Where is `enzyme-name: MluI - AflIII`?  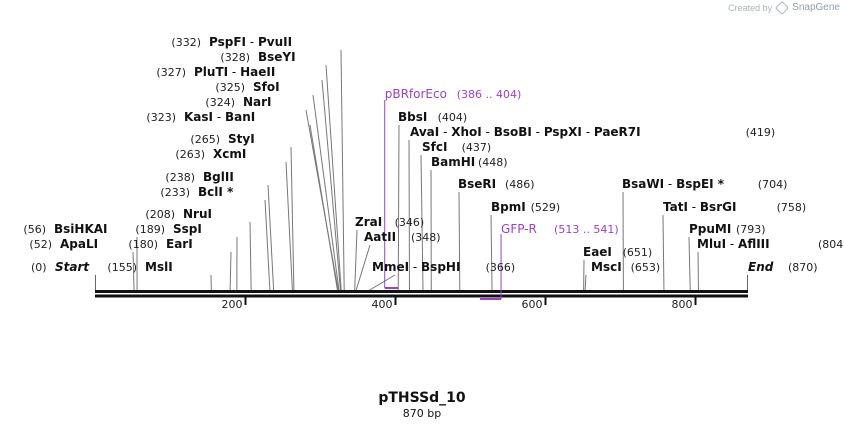
enzyme-name: MluI - AflIII is located at coordinates (733, 244).